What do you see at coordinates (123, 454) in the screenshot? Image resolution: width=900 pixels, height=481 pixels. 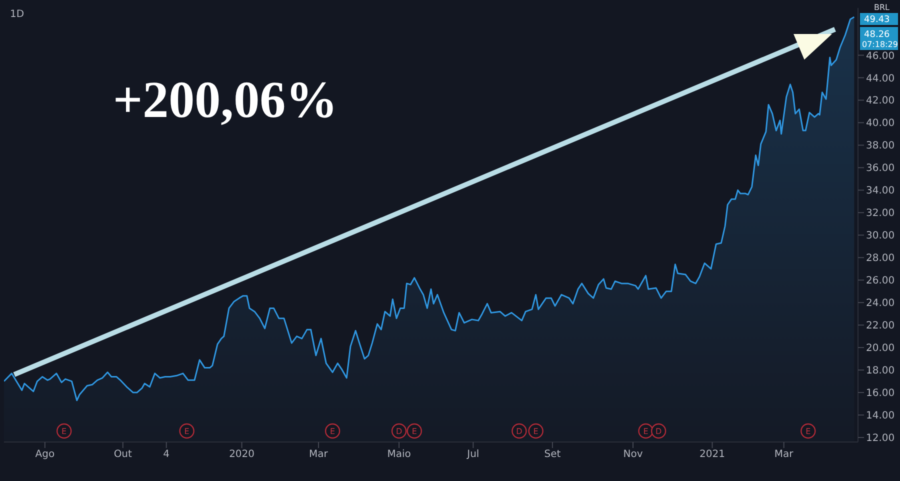 I see `x-tick-label: Out` at bounding box center [123, 454].